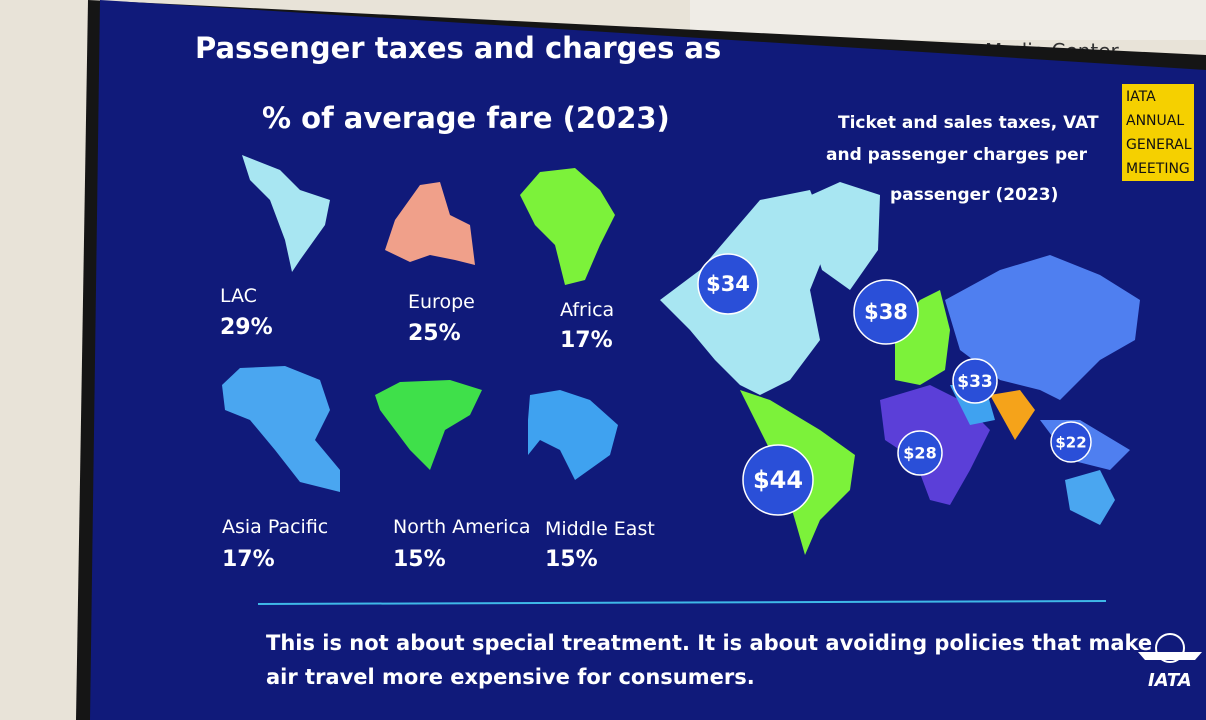 This screenshot has width=1206, height=720. I want to click on bubble-label: $34, so click(728, 284).